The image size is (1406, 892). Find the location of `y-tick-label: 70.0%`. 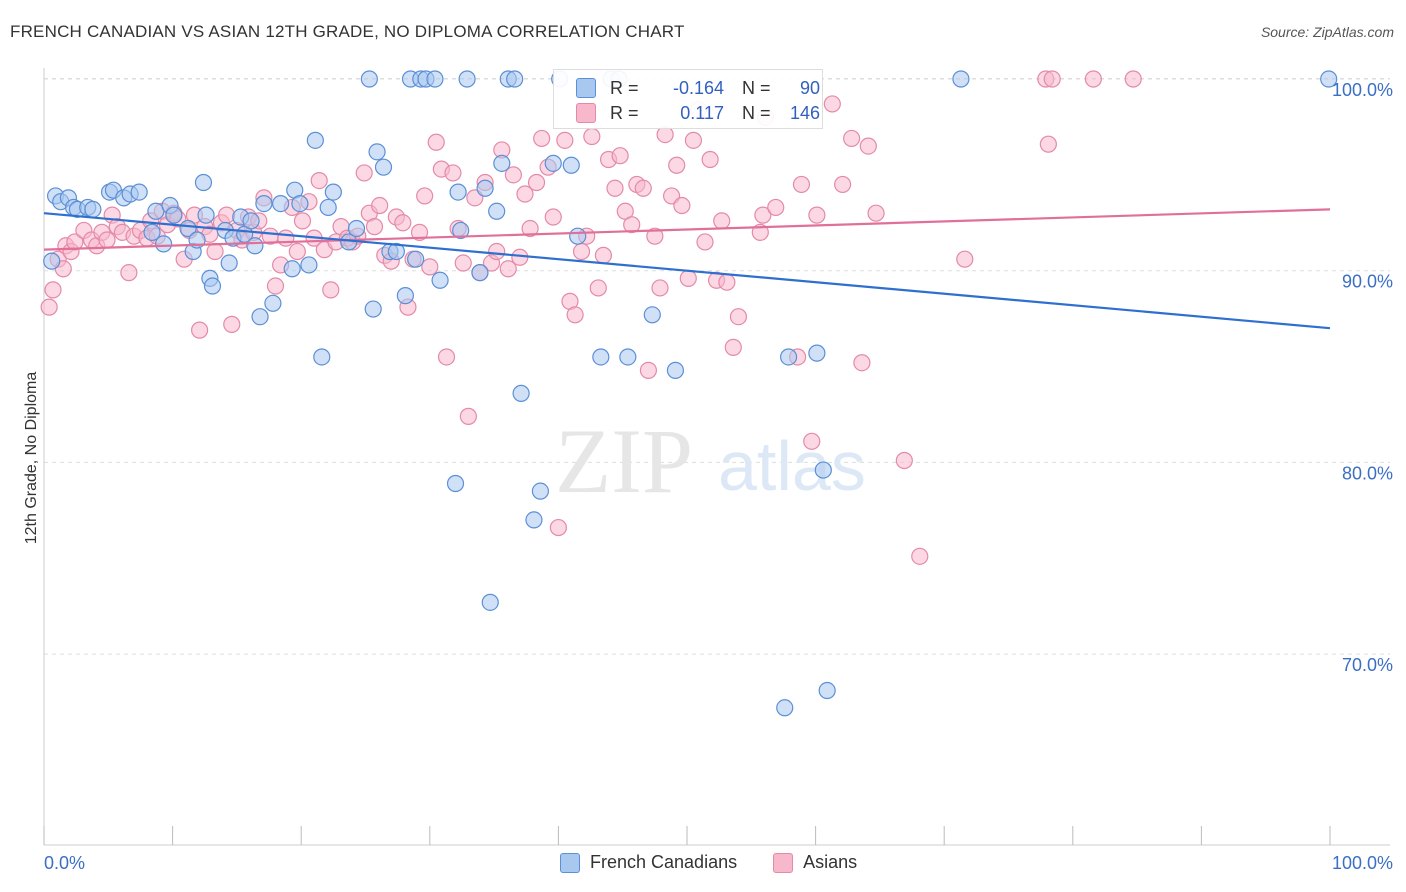

y-tick-label: 70.0% is located at coordinates (1367, 665).